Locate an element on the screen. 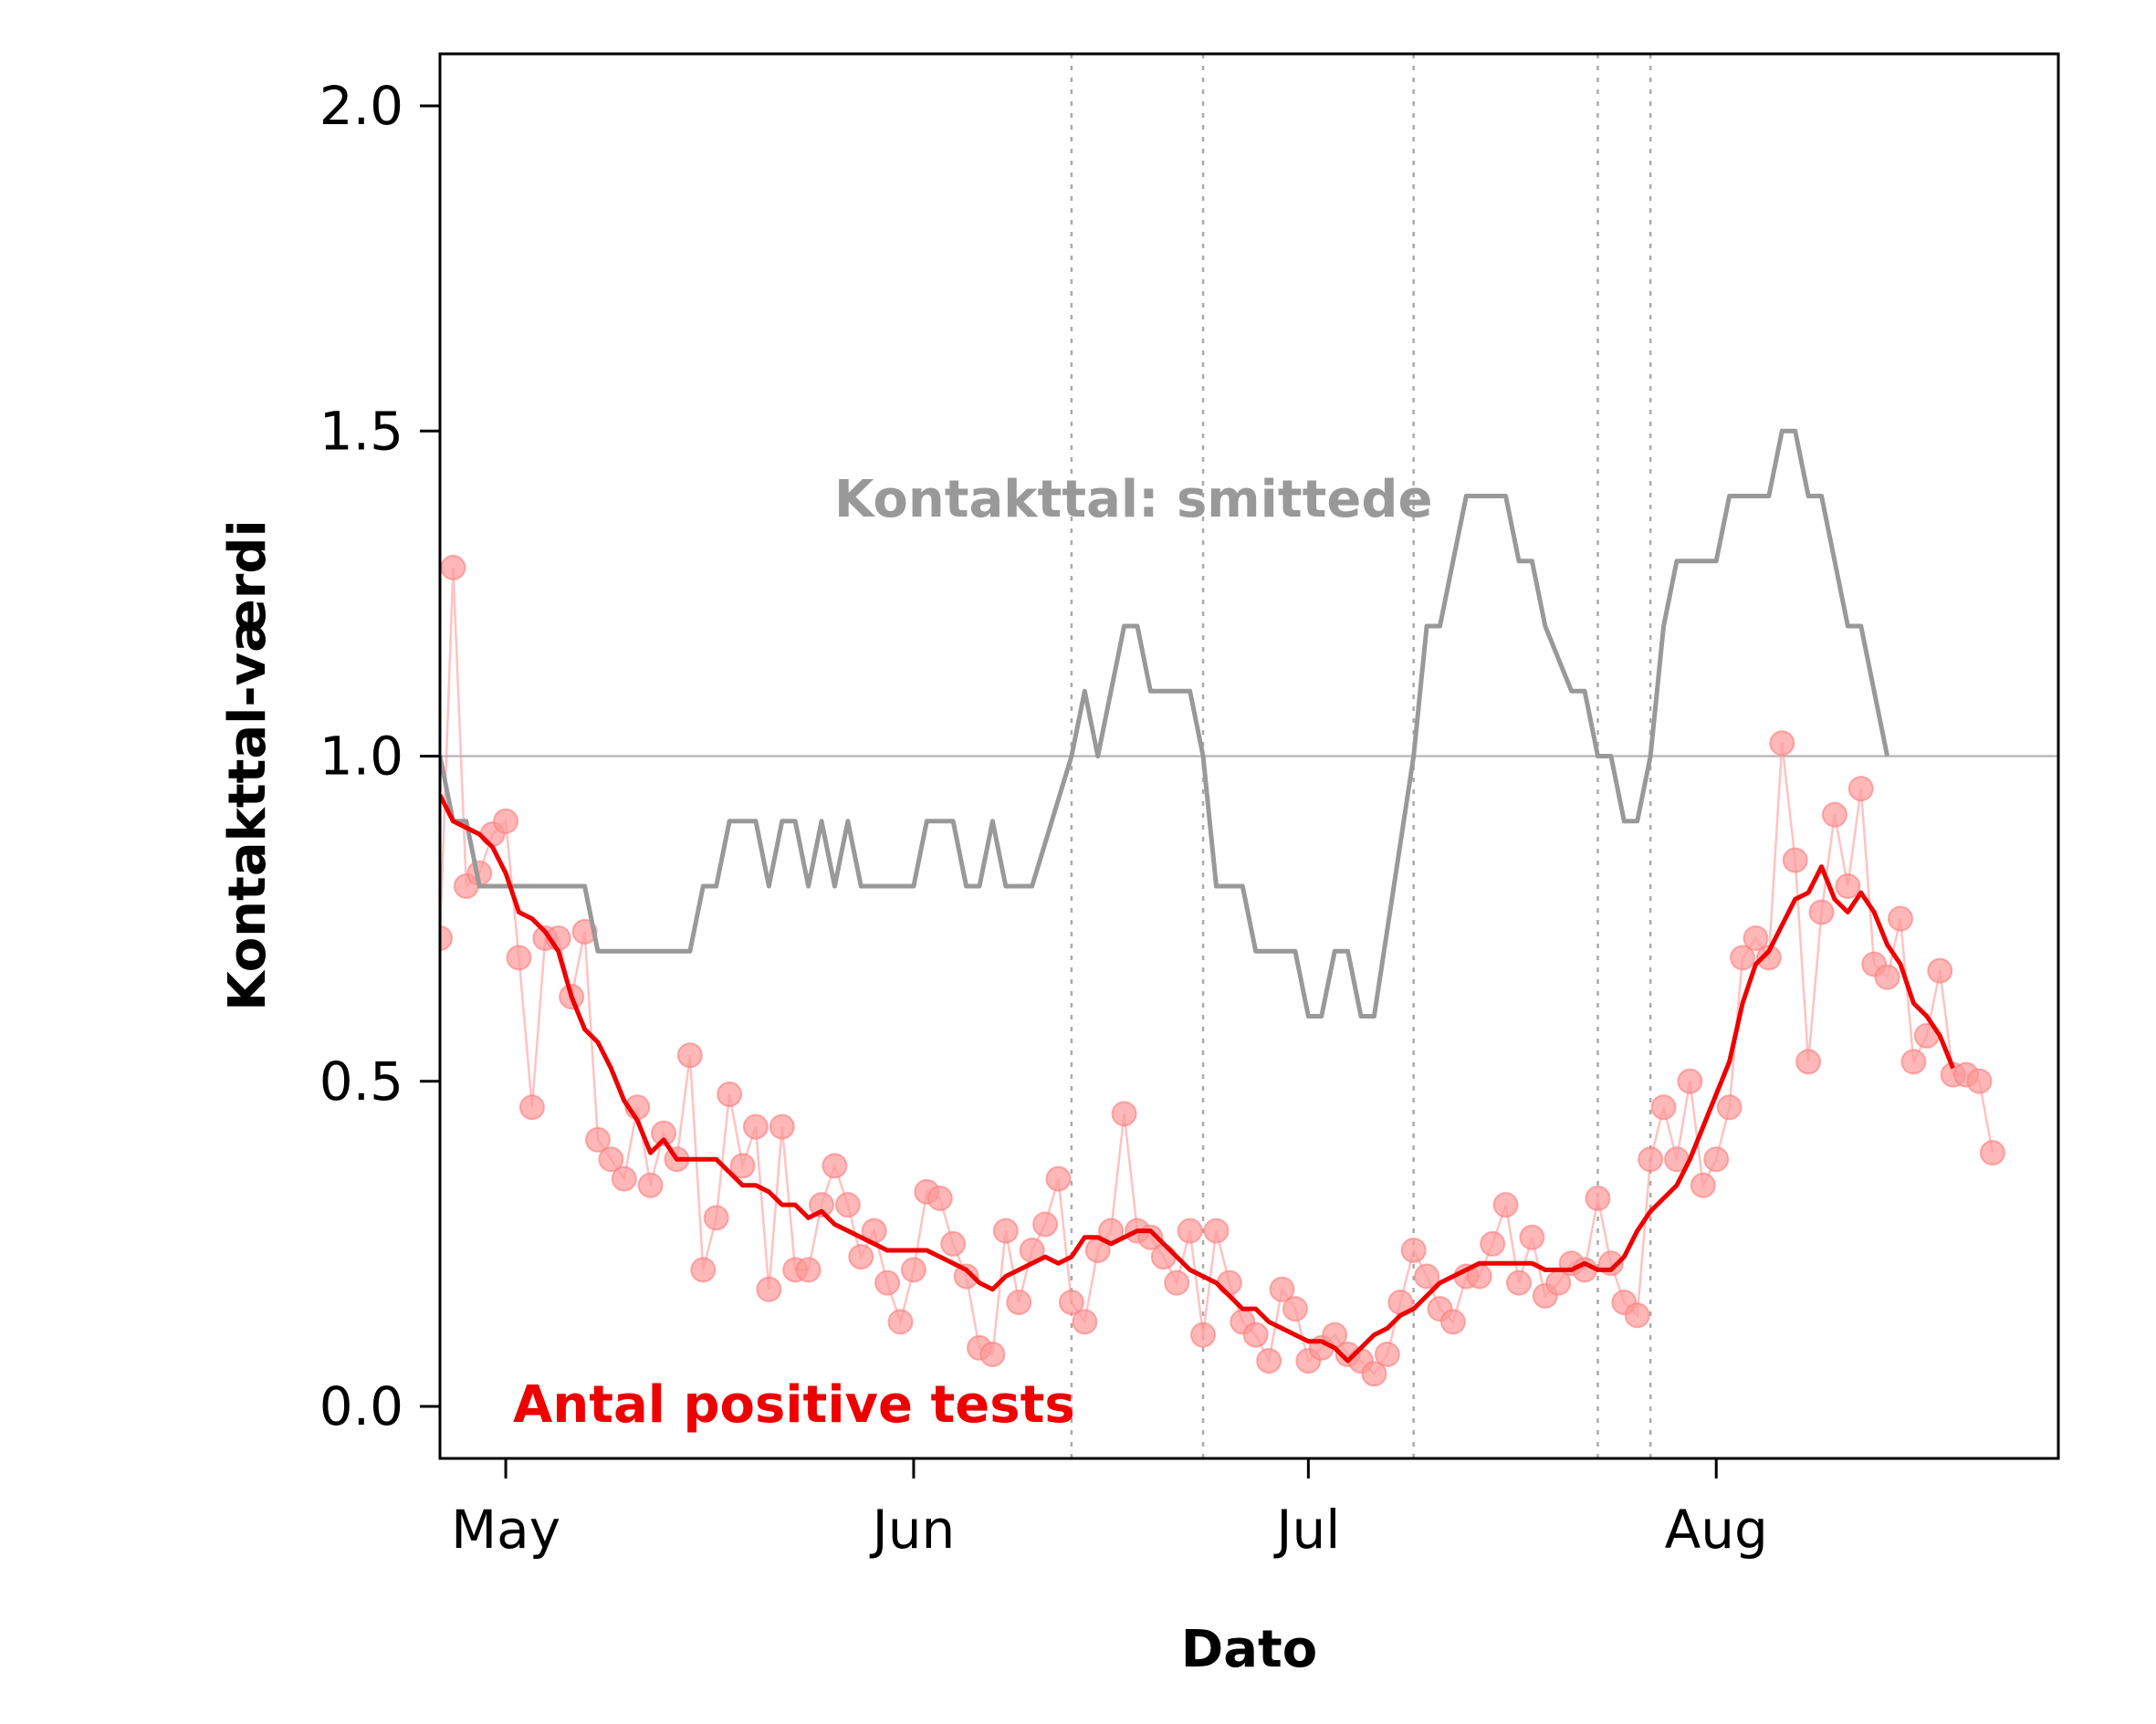  x-axis-title: Dato is located at coordinates (1250, 1650).